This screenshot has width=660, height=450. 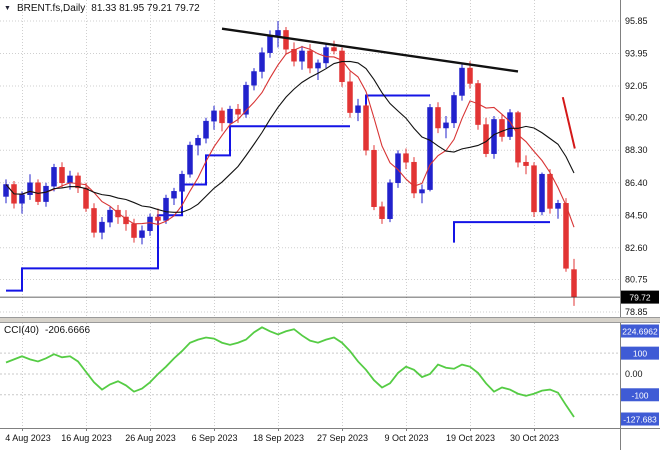 I want to click on price-marker-badge-text: 79.72, so click(x=640, y=298).